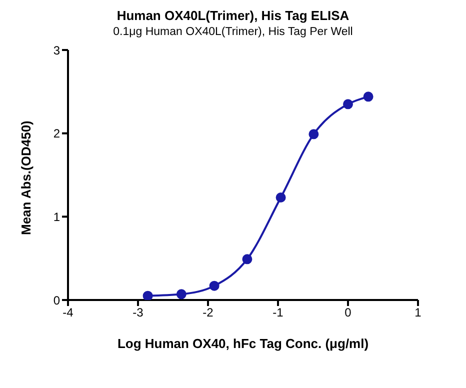  What do you see at coordinates (208, 313) in the screenshot?
I see `x-tick-label: -2` at bounding box center [208, 313].